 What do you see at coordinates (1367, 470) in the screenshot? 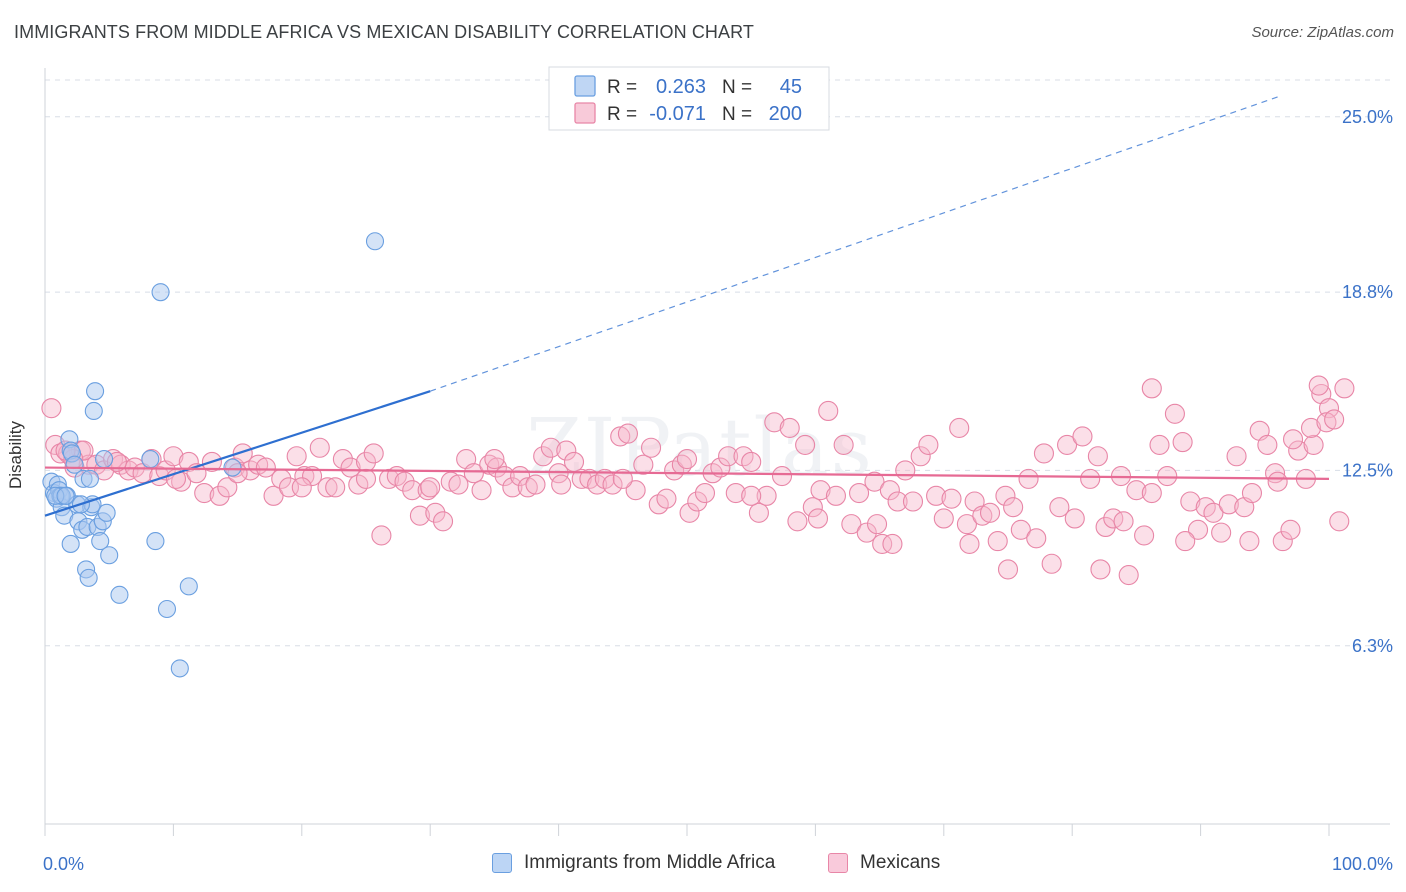
I see `y-tick-label: 12.5%` at bounding box center [1367, 470].